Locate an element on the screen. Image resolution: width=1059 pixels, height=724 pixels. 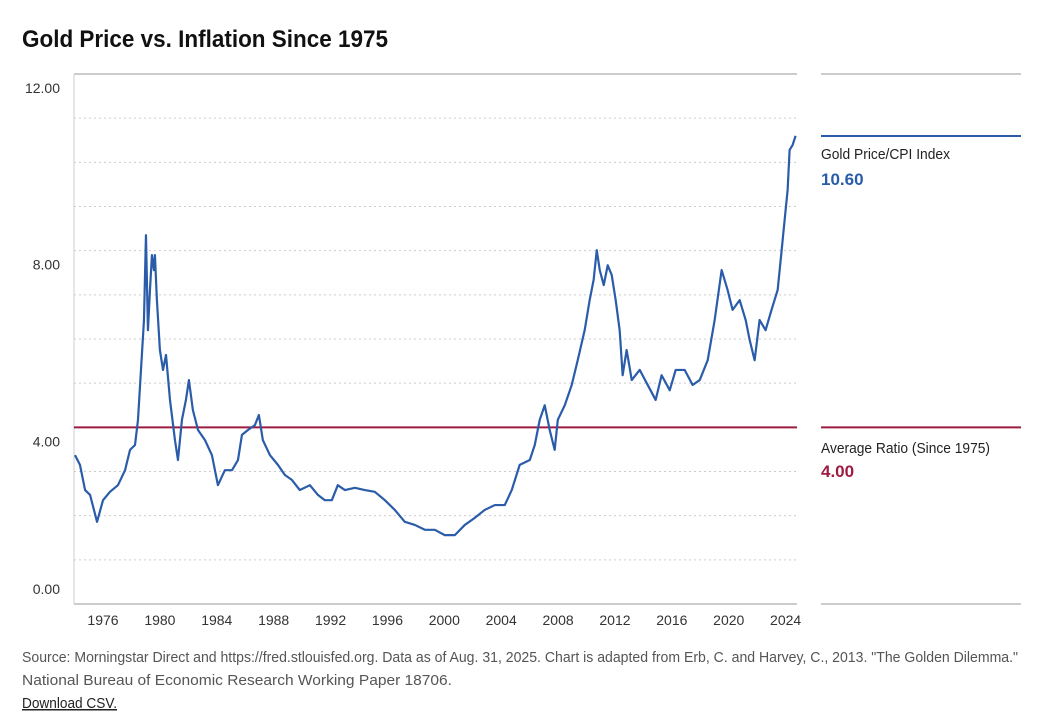
x-tick-label: 2000 is located at coordinates (444, 620).